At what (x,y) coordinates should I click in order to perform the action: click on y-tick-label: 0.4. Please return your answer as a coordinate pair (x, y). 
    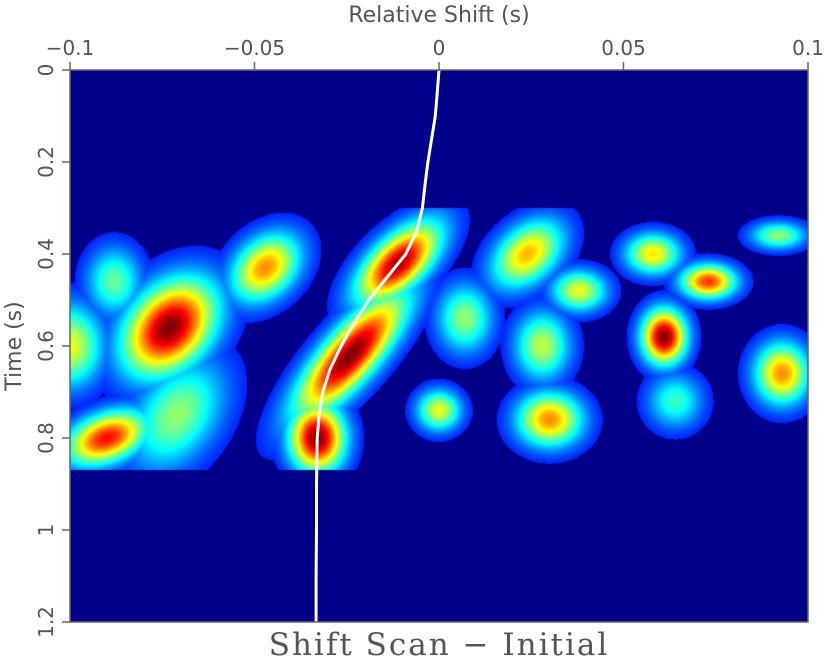
    Looking at the image, I should click on (46, 254).